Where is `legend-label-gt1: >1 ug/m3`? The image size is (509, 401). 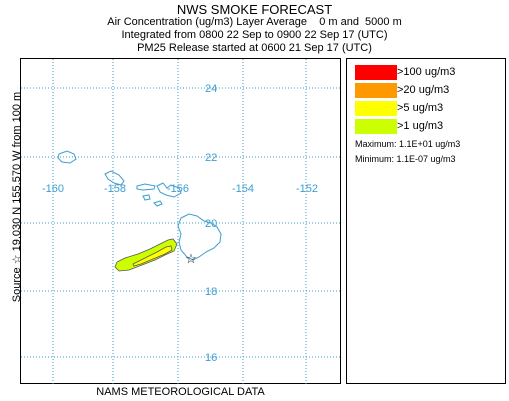
legend-label-gt1: >1 ug/m3 is located at coordinates (420, 126).